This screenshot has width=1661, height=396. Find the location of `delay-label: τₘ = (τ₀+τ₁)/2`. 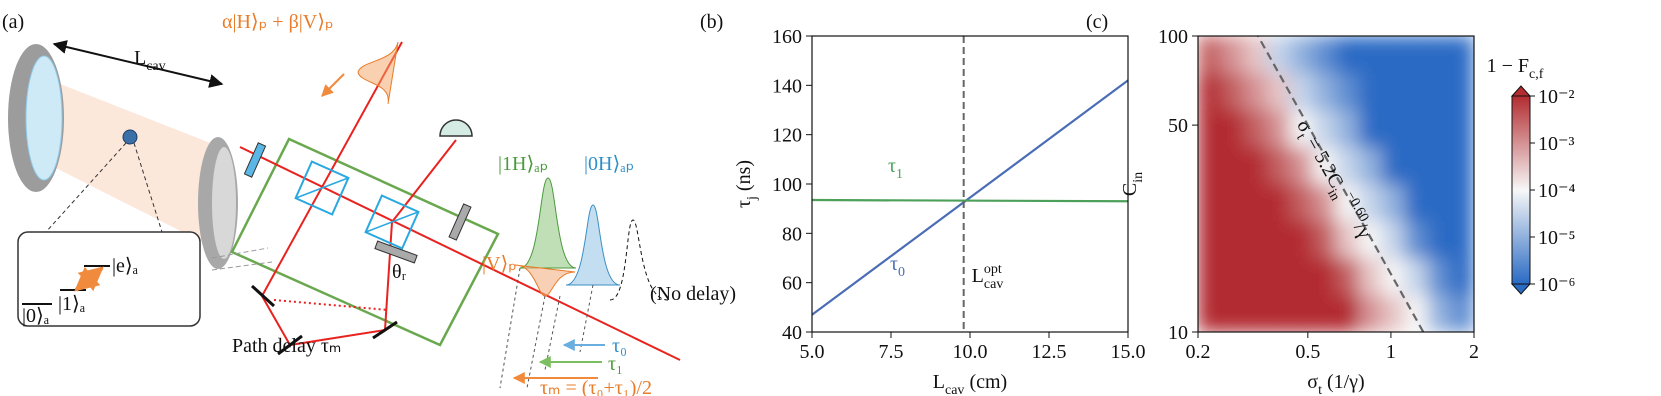

delay-label: τₘ = (τ₀+τ₁)/2 is located at coordinates (596, 386).